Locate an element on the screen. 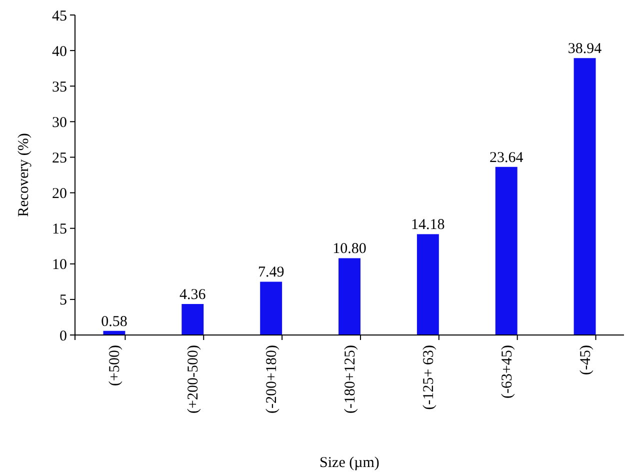 The height and width of the screenshot is (473, 632). y-tick-label: 45 is located at coordinates (59, 16).